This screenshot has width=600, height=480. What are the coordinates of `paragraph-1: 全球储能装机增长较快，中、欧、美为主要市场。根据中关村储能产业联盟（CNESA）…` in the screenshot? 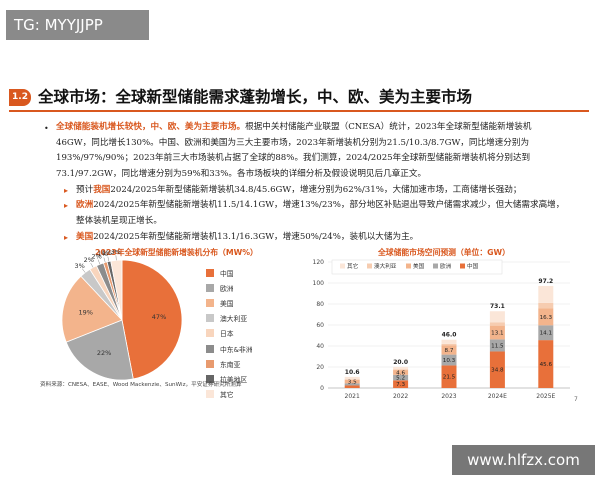 It's located at (293, 151).